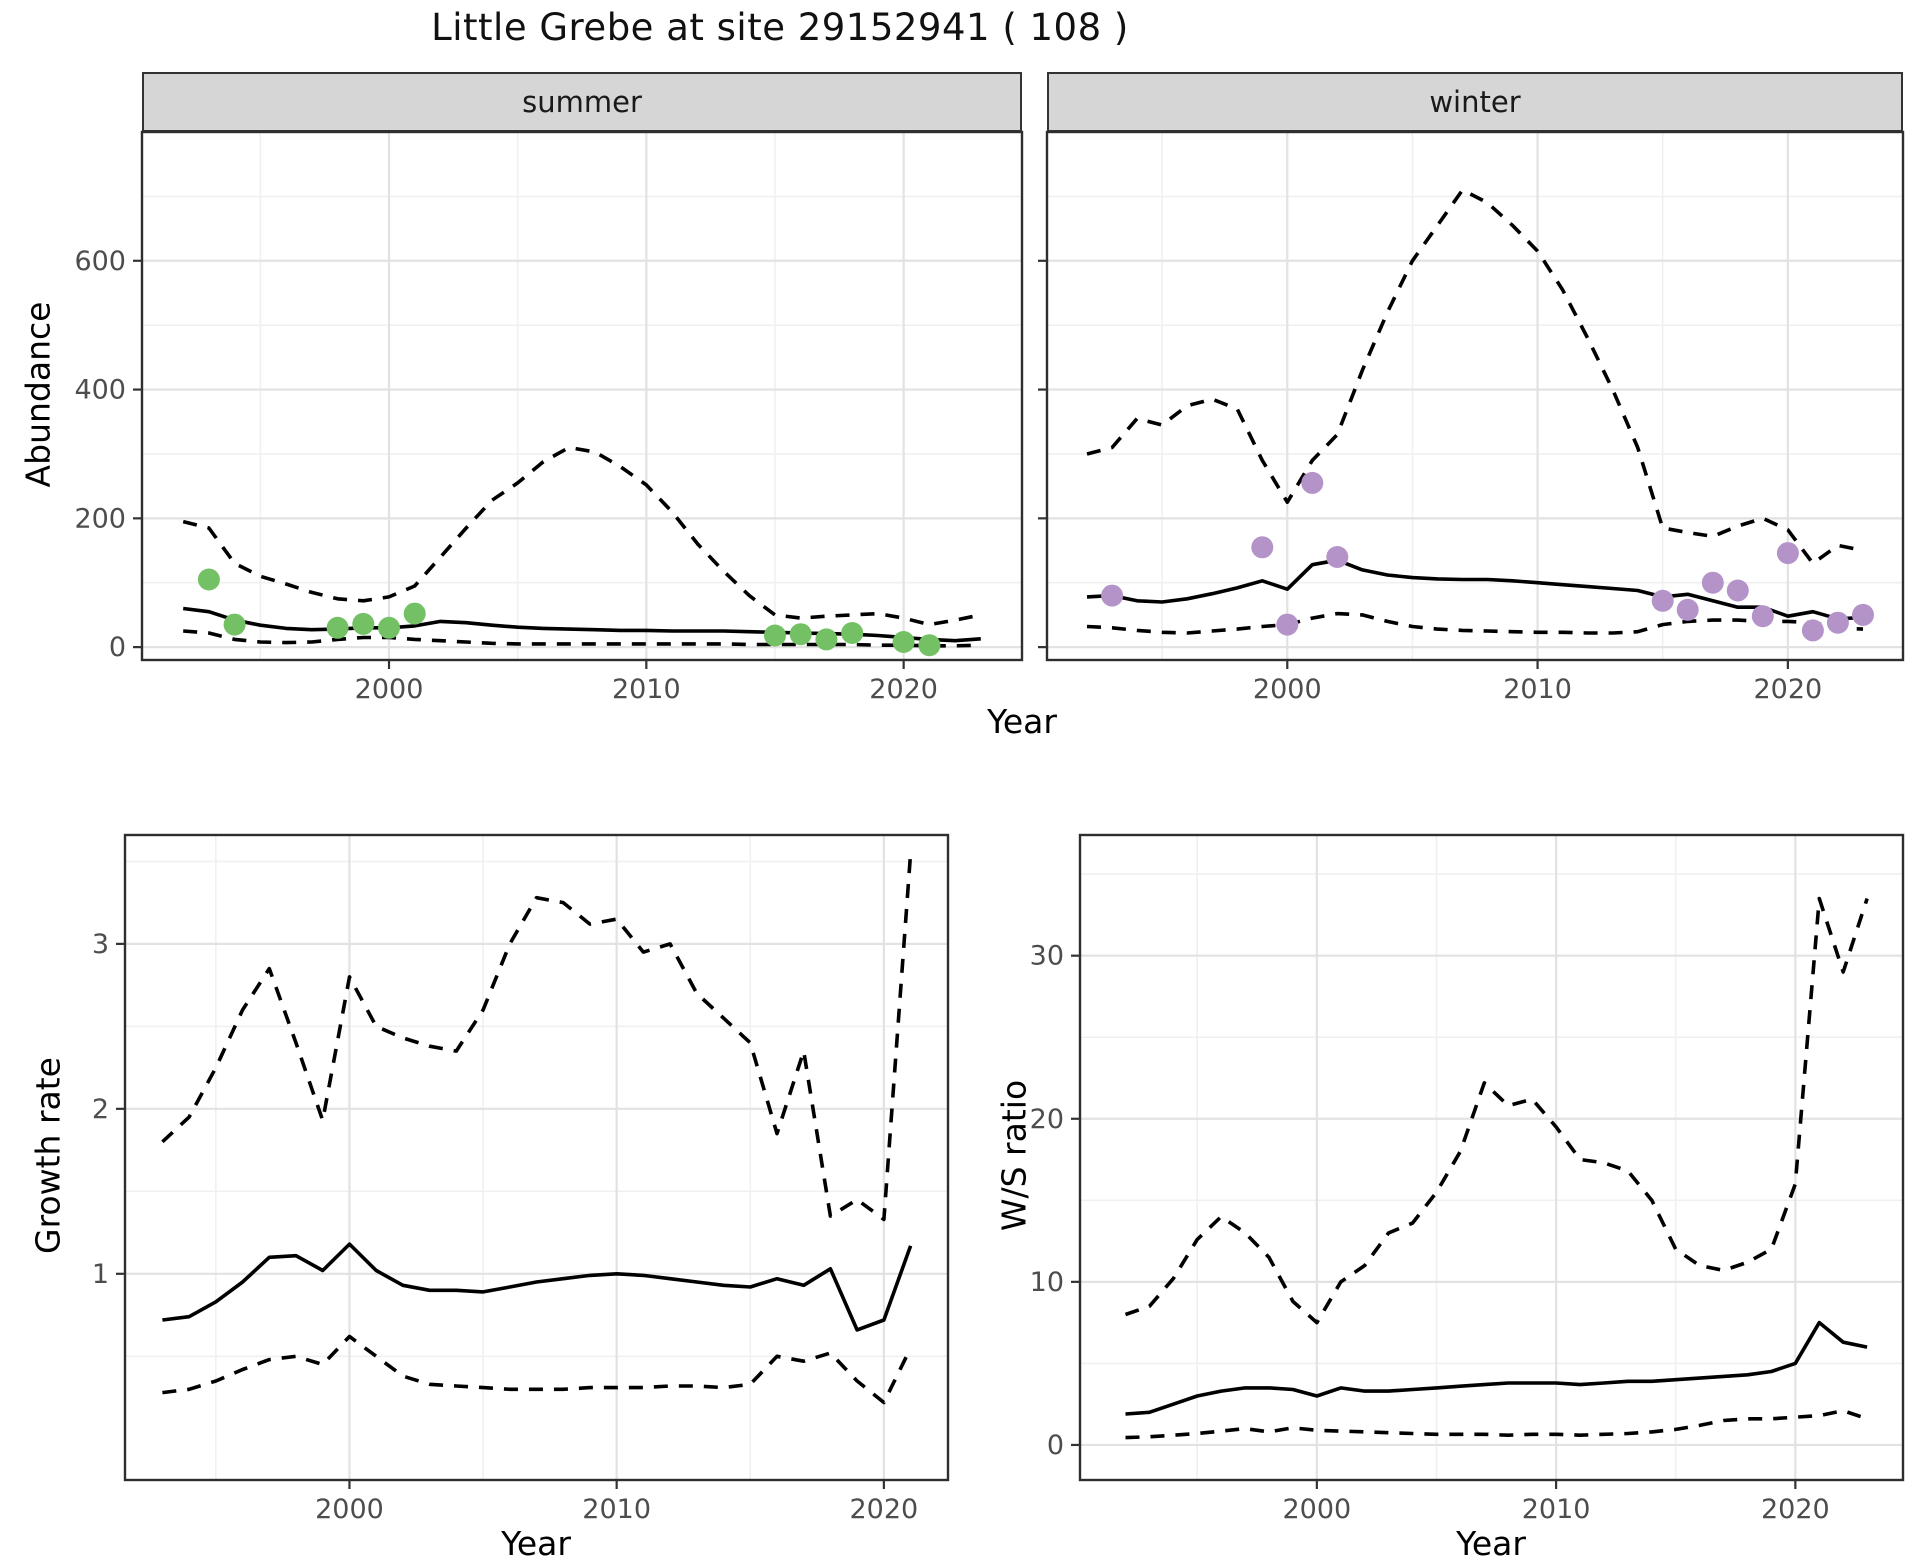 The width and height of the screenshot is (1920, 1563). What do you see at coordinates (1047, 1282) in the screenshot?
I see `y-tick-label: 10` at bounding box center [1047, 1282].